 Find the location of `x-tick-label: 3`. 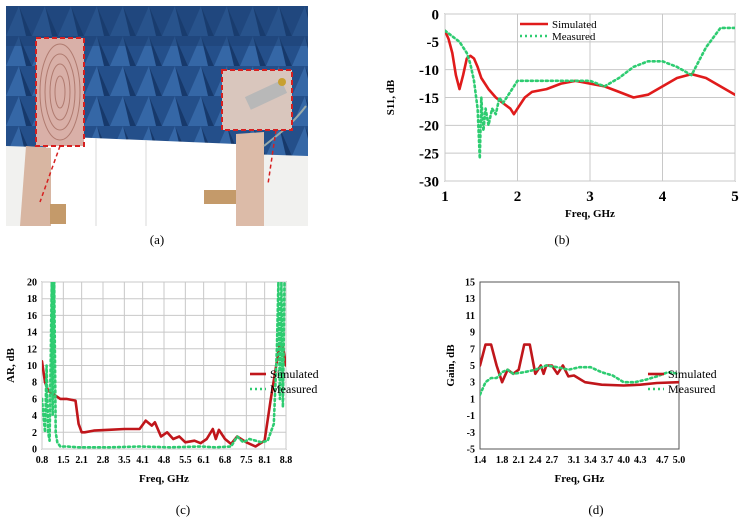

x-tick-label: 3 is located at coordinates (590, 197).